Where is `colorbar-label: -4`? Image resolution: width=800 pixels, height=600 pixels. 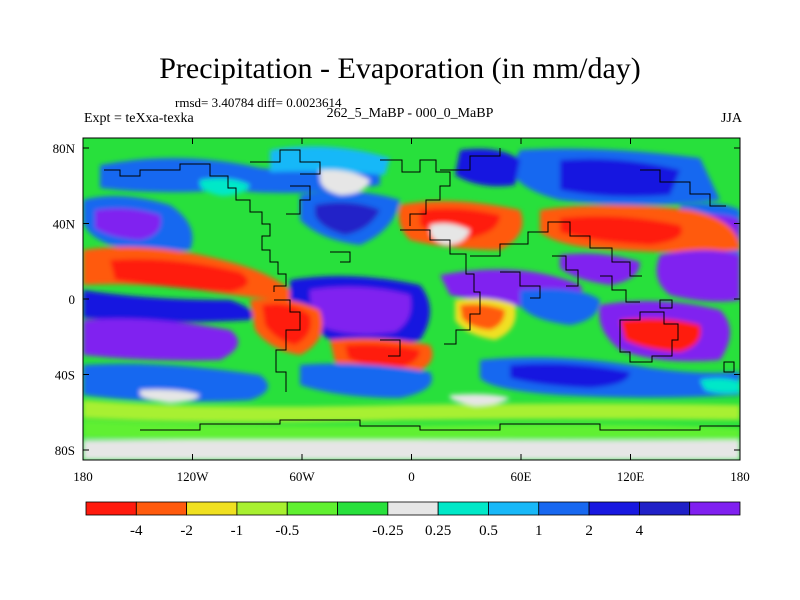 colorbar-label: -4 is located at coordinates (136, 531).